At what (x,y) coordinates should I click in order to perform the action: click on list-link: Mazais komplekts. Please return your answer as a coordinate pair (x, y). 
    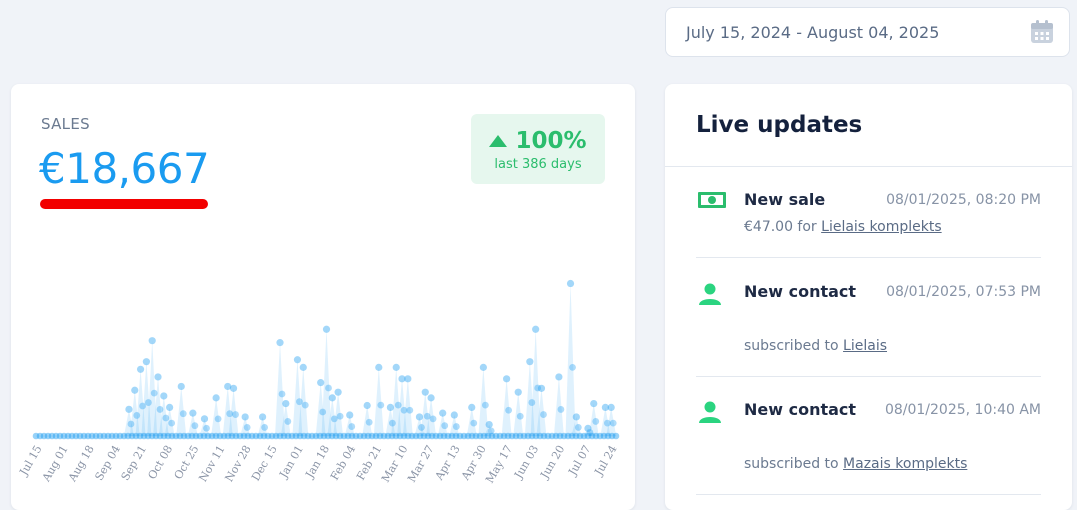
    Looking at the image, I should click on (905, 464).